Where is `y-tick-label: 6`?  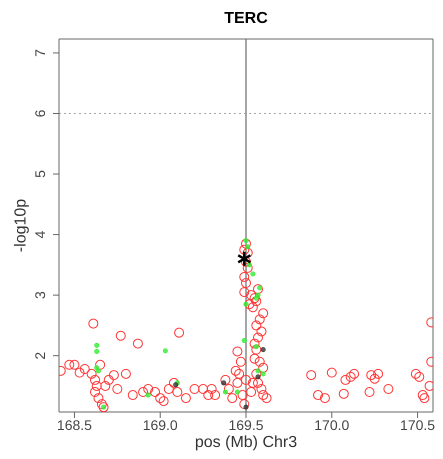 y-tick-label: 6 is located at coordinates (40, 113).